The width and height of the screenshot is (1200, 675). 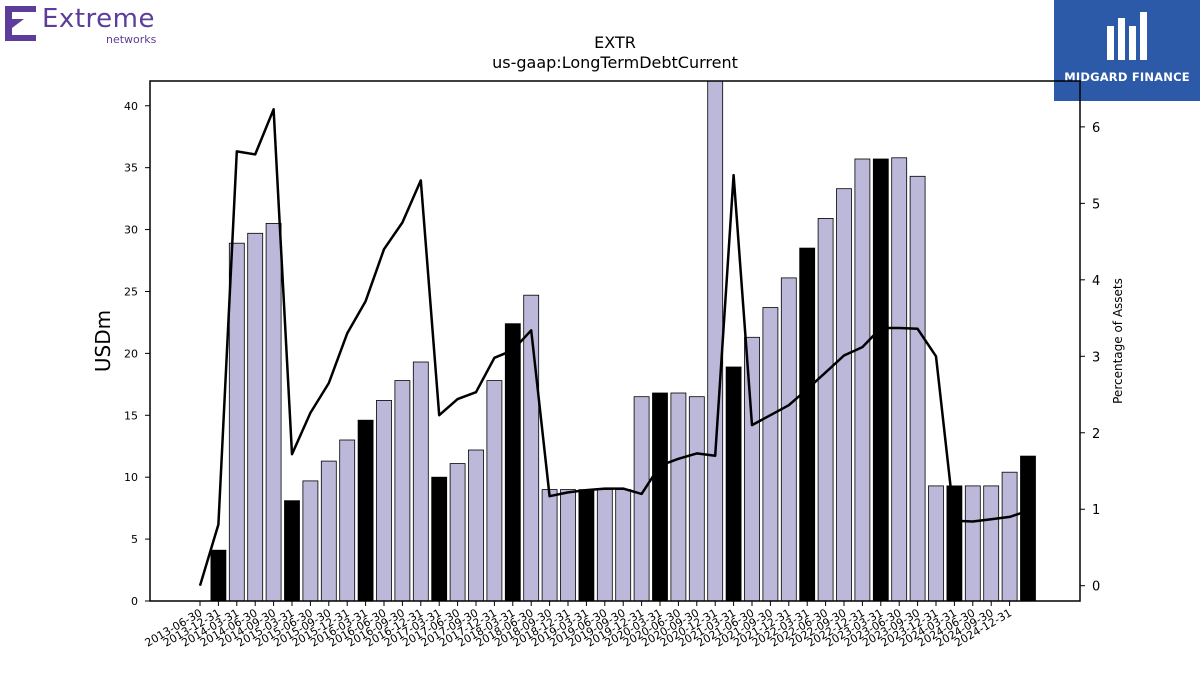 I want to click on midgard-logo-text: MIDGARD FINANCE, so click(x=1127, y=77).